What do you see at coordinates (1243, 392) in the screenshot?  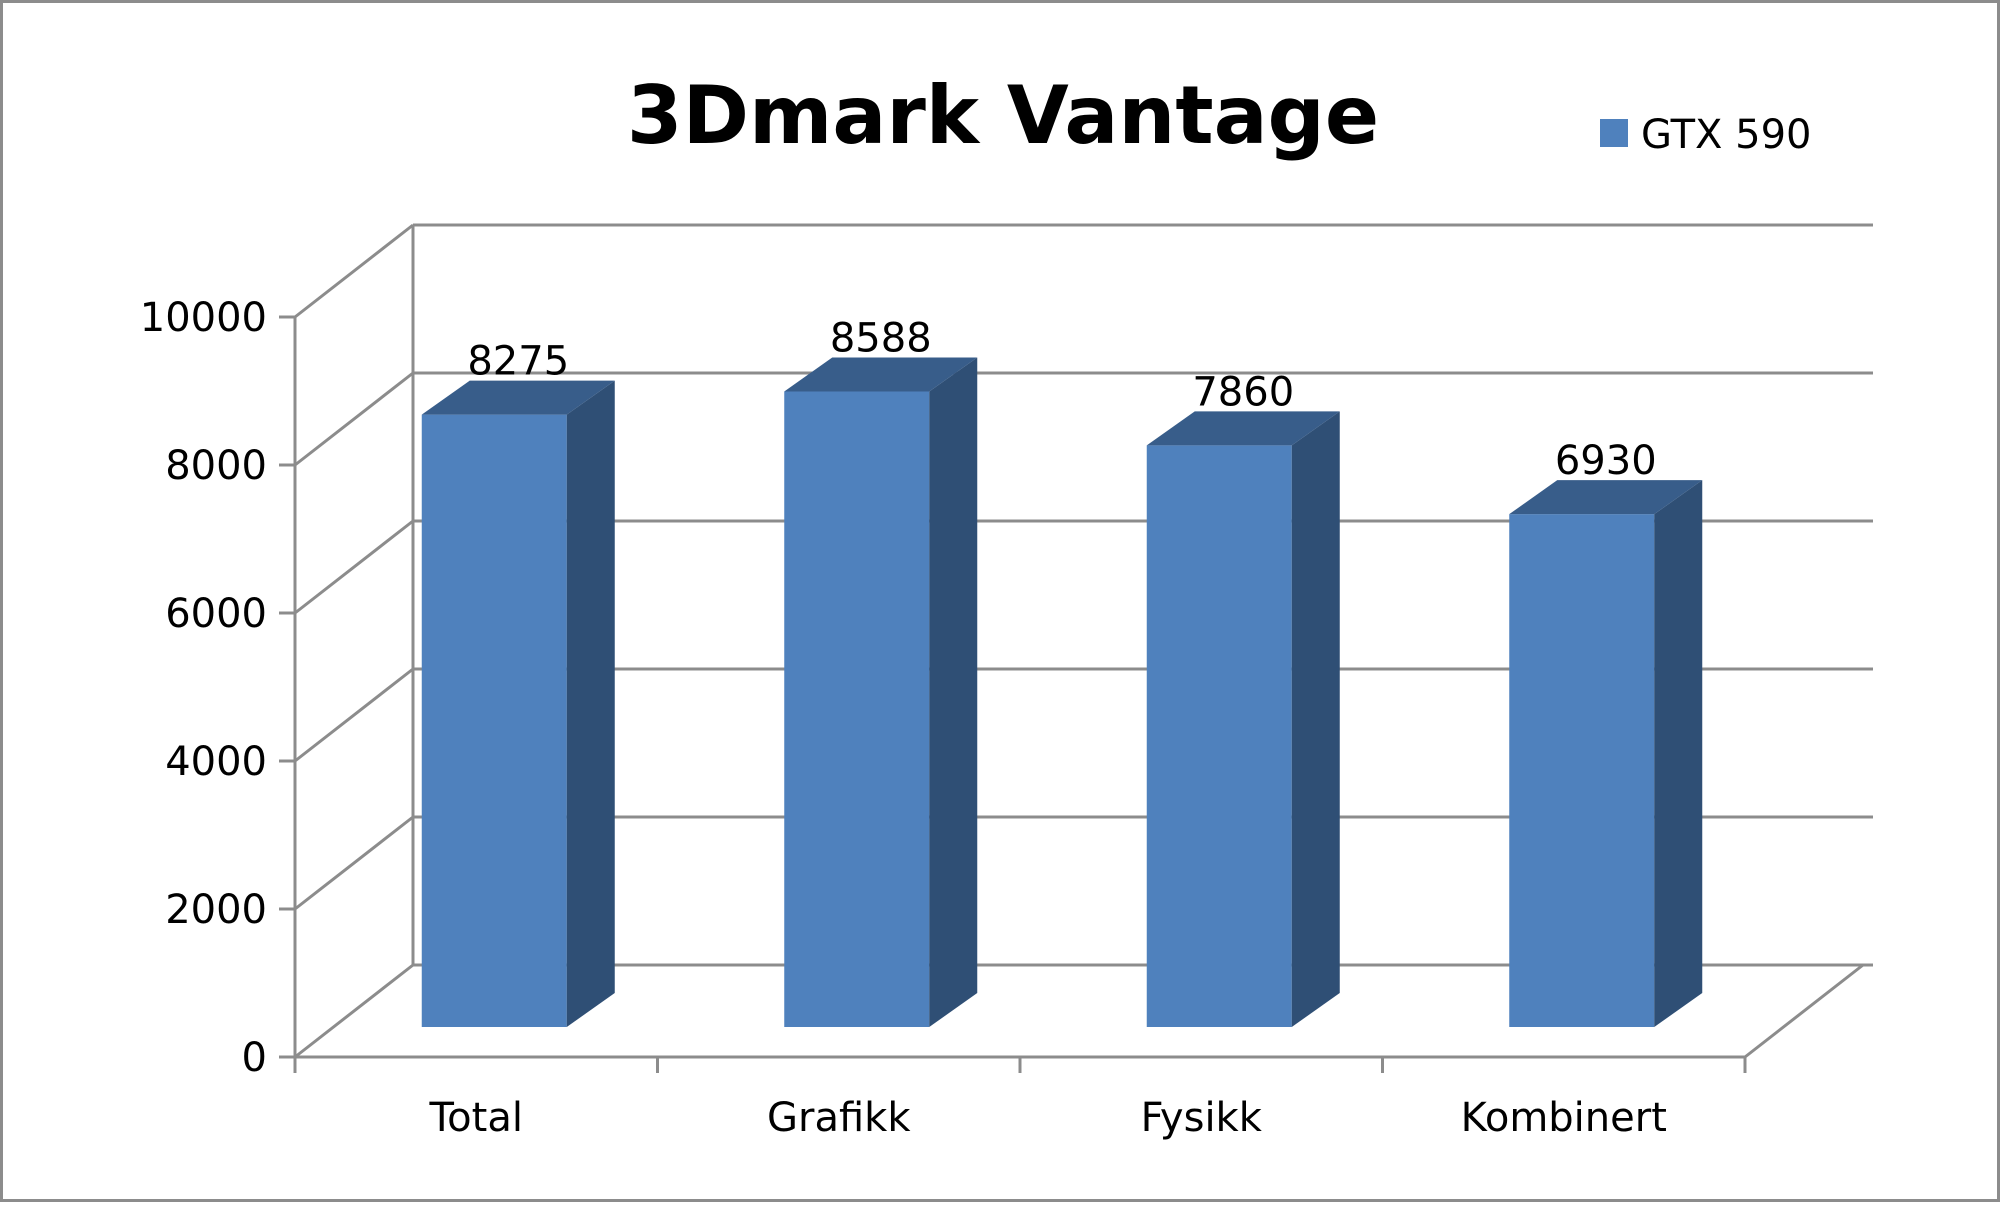 I see `data-label-fysikk: 7860` at bounding box center [1243, 392].